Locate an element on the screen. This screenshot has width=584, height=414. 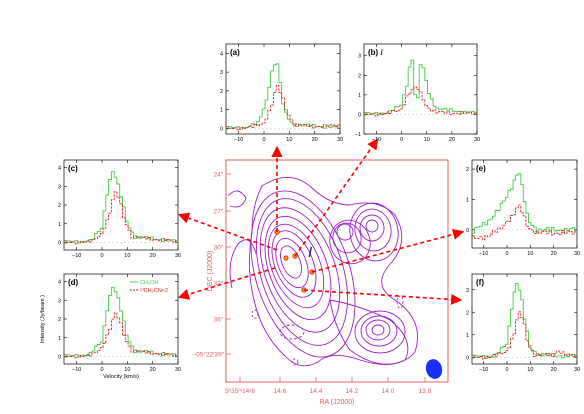
ra-tick-label: 14.4 is located at coordinates (316, 391).